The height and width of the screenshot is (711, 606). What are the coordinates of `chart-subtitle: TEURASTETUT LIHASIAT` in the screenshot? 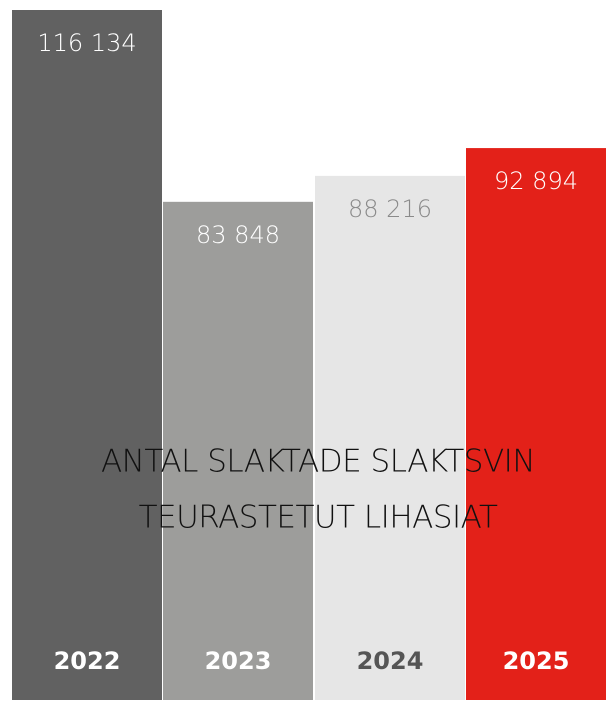 It's located at (318, 518).